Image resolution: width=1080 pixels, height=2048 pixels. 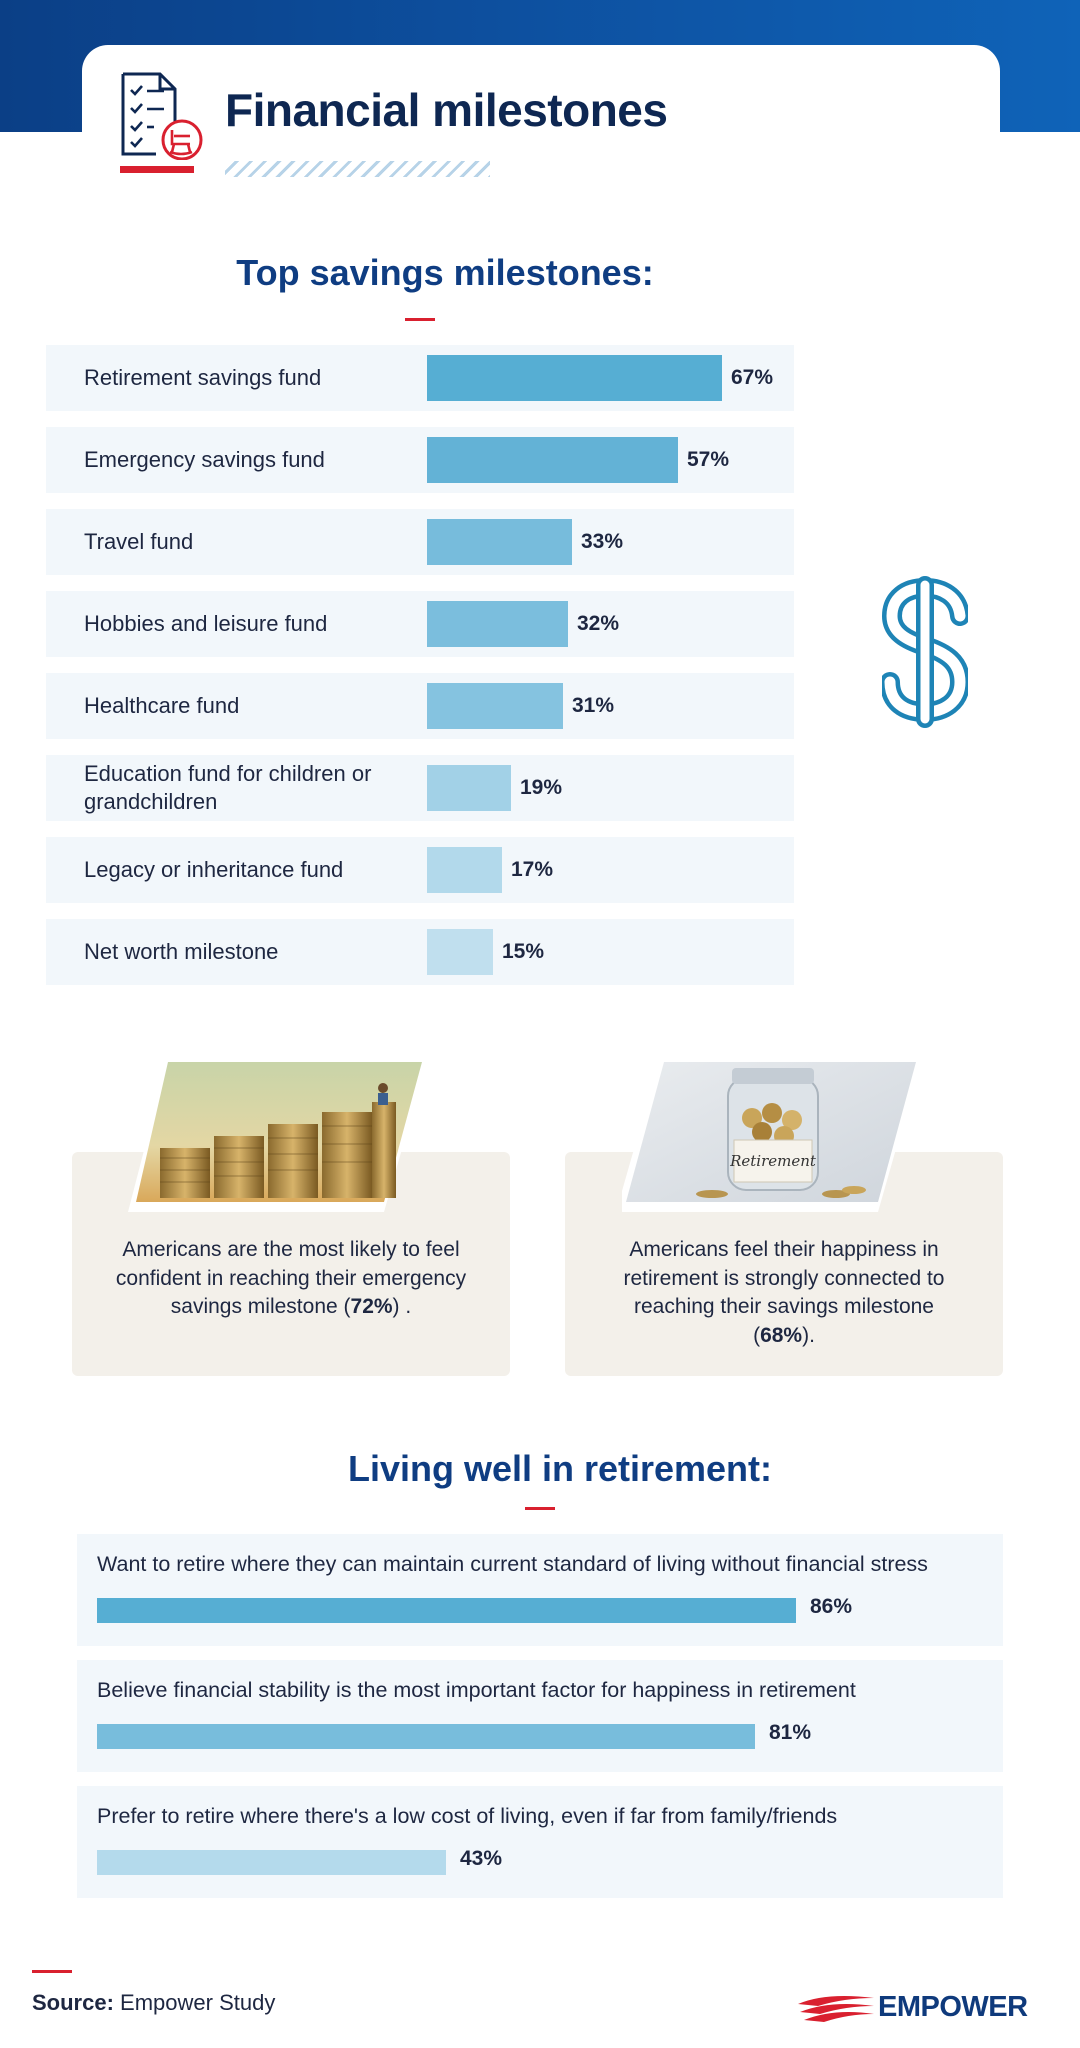 What do you see at coordinates (420, 378) in the screenshot?
I see `milestone-row: Retirement savings fund 67%` at bounding box center [420, 378].